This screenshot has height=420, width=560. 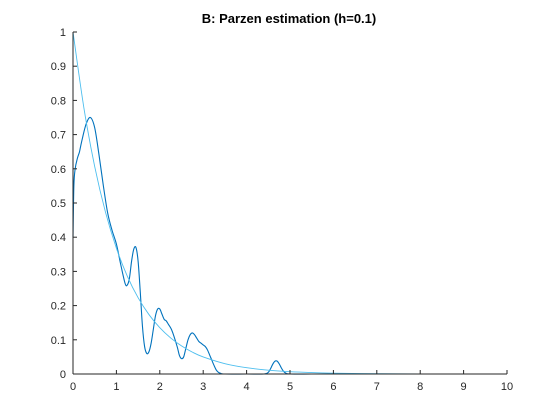 What do you see at coordinates (247, 387) in the screenshot?
I see `x-tick-label: 4` at bounding box center [247, 387].